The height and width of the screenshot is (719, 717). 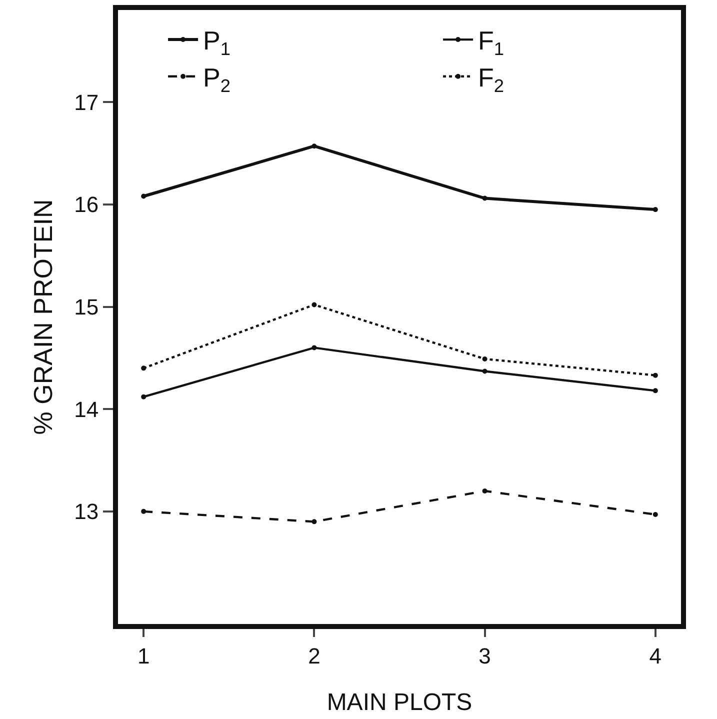 I want to click on legend-label: P$_{2}$, so click(x=217, y=79).